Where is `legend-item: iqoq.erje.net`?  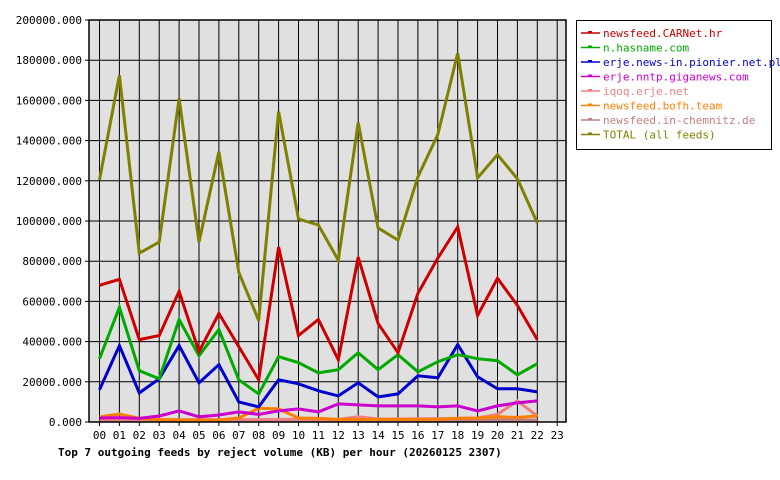
legend-item: iqoq.erje.net is located at coordinates (635, 91).